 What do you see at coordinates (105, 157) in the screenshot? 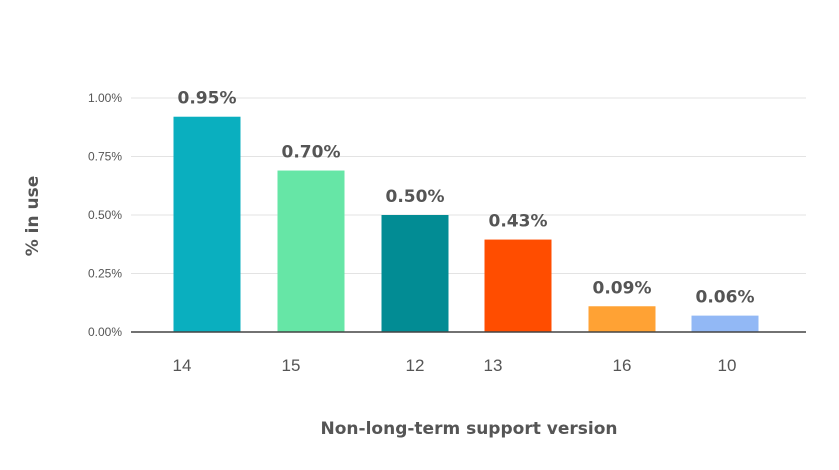
I see `y-tick-label: 0.75%` at bounding box center [105, 157].